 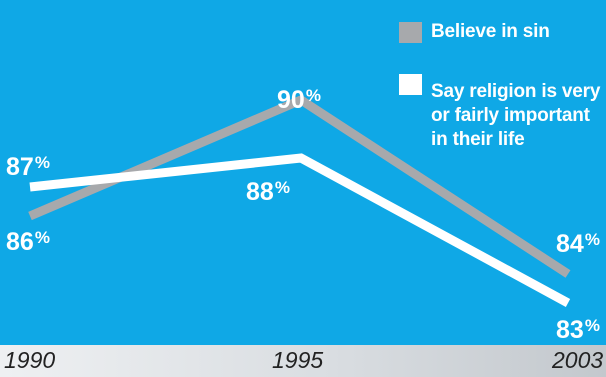 What do you see at coordinates (299, 100) in the screenshot?
I see `data-label-sin-1995: 90%` at bounding box center [299, 100].